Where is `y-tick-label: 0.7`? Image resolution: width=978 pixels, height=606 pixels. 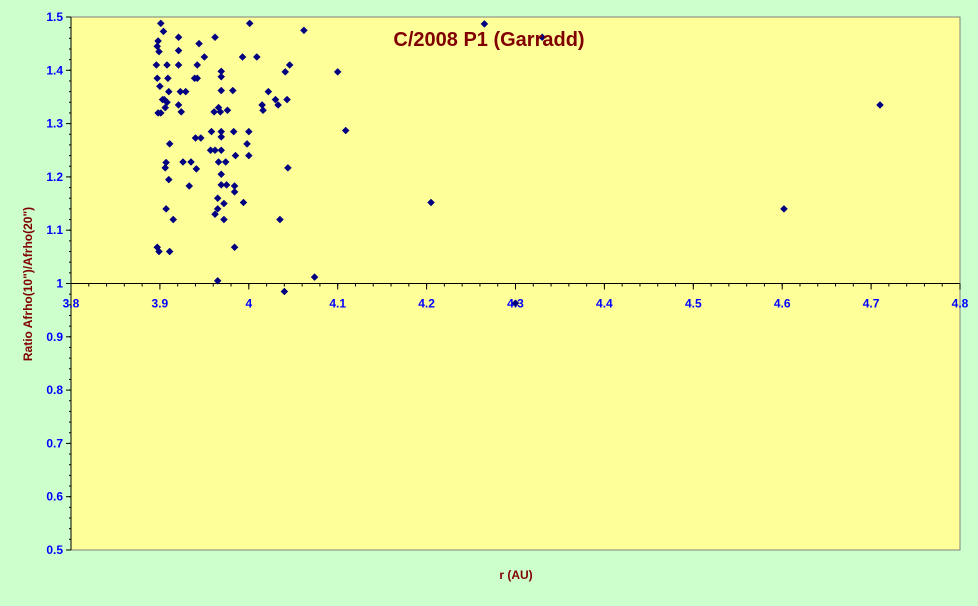
y-tick-label: 0.7 is located at coordinates (54, 443).